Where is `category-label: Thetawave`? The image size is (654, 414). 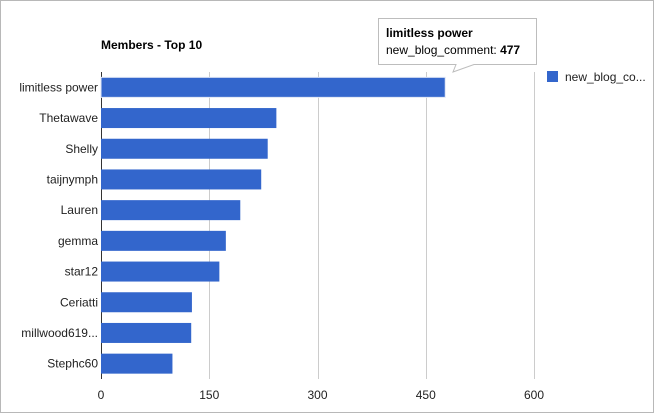 category-label: Thetawave is located at coordinates (68, 118).